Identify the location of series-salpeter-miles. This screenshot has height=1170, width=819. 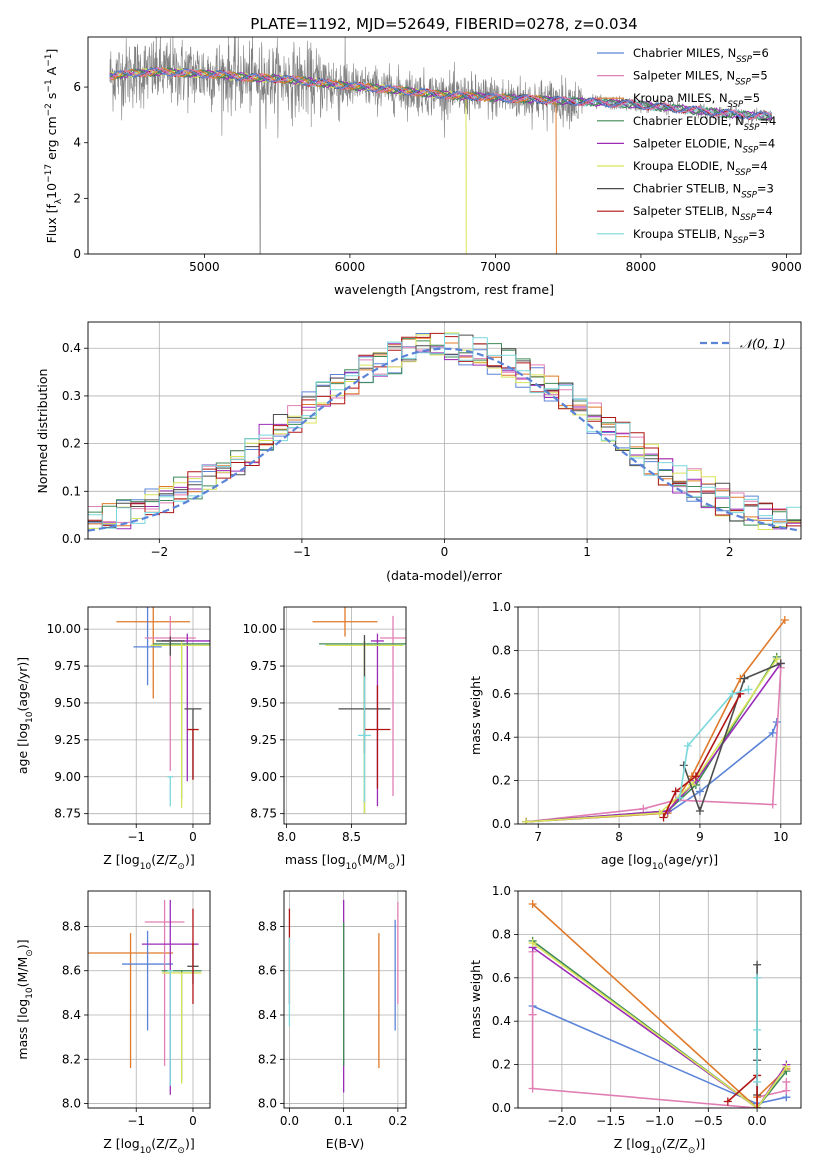
(653, 743).